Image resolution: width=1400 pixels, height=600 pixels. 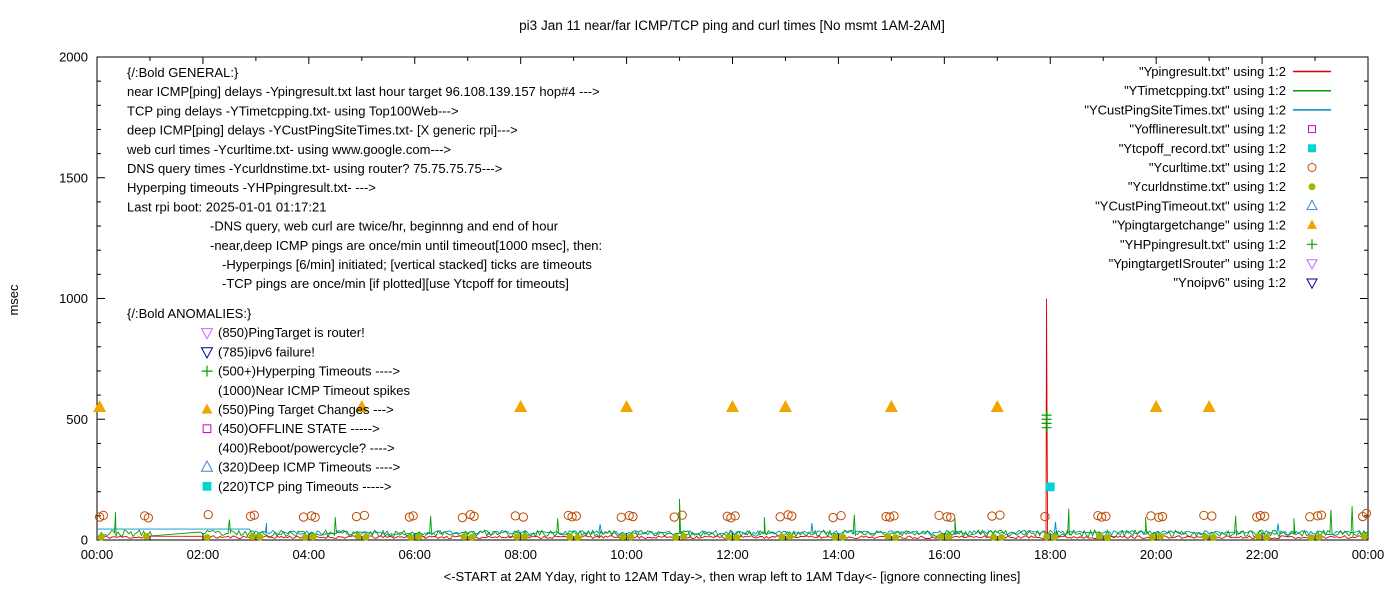 What do you see at coordinates (183, 72) in the screenshot?
I see `general-header: {/:Bold GENERAL:}` at bounding box center [183, 72].